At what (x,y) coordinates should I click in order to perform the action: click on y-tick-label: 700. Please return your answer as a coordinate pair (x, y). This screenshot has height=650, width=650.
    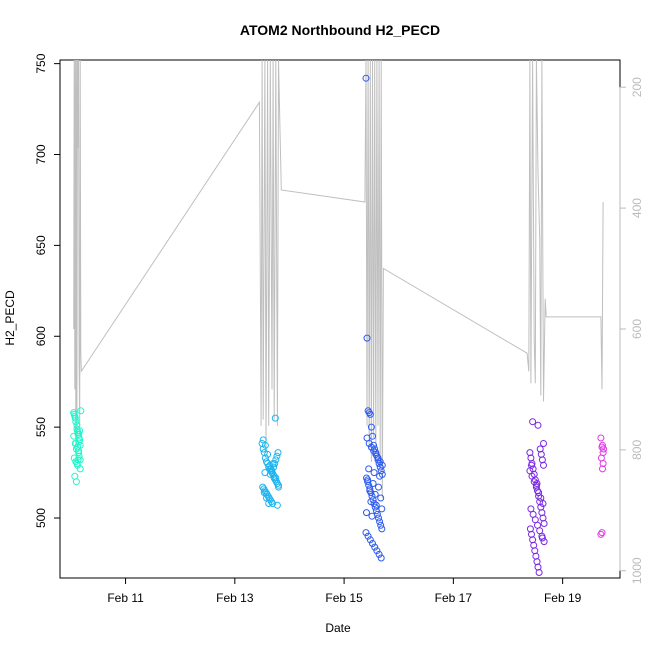
    Looking at the image, I should click on (41, 154).